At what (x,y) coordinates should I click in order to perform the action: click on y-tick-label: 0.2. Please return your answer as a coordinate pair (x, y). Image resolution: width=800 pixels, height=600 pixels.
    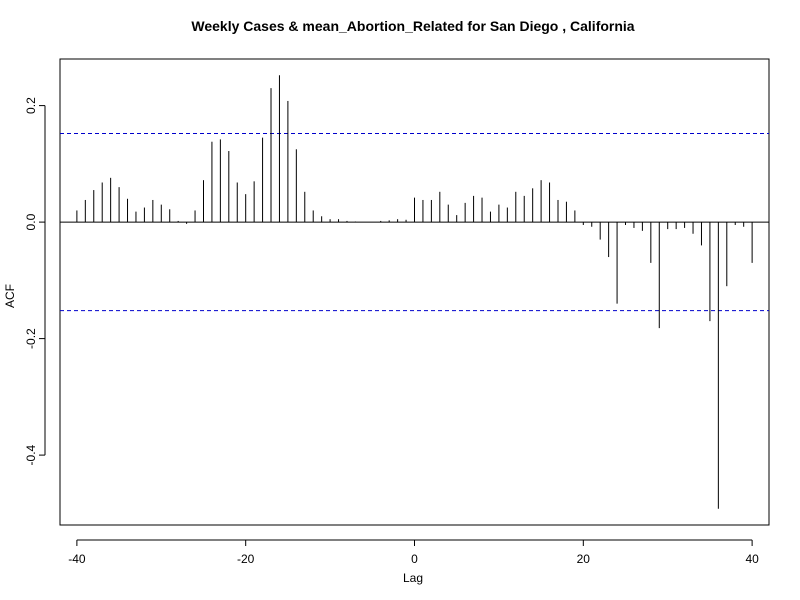
    Looking at the image, I should click on (31, 105).